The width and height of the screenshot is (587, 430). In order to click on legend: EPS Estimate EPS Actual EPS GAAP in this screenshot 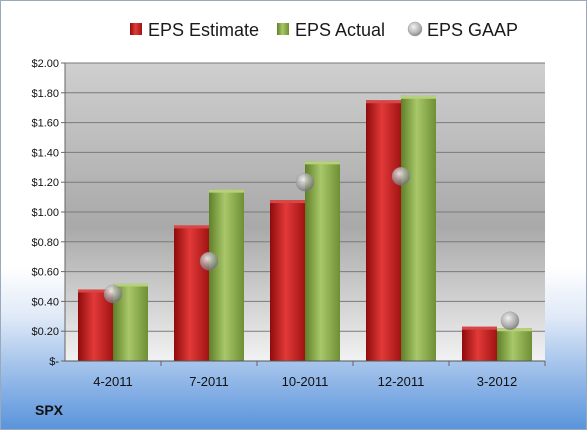, I will do `click(324, 30)`.